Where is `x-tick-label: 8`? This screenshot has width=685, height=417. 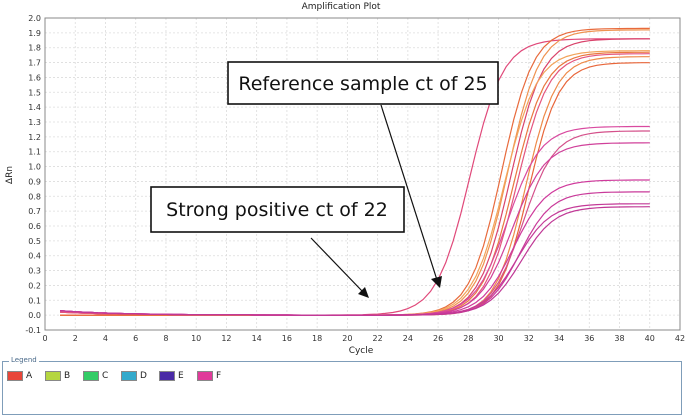
x-tick-label: 8 is located at coordinates (165, 338).